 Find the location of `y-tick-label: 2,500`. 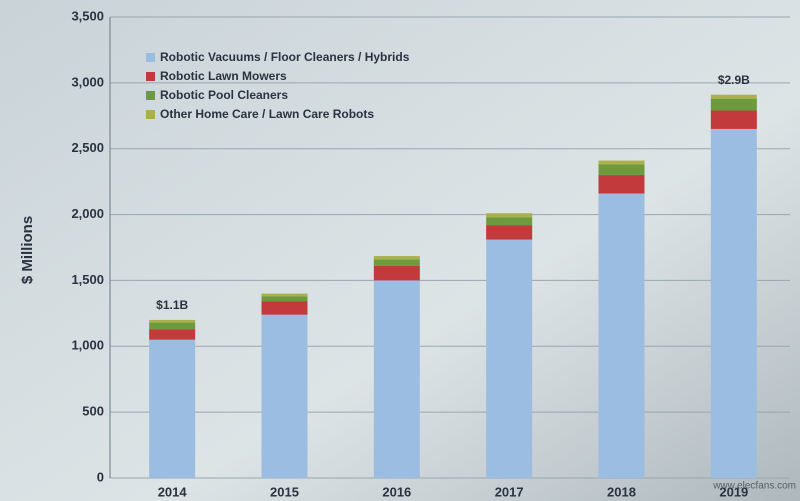

y-tick-label: 2,500 is located at coordinates (87, 147).